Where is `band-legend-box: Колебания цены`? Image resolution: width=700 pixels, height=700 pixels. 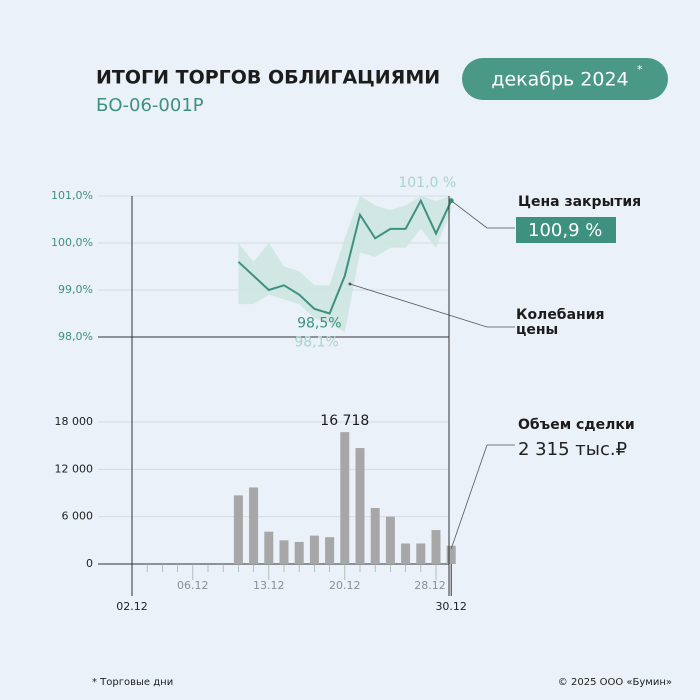 band-legend-box: Колебания цены is located at coordinates (560, 323).